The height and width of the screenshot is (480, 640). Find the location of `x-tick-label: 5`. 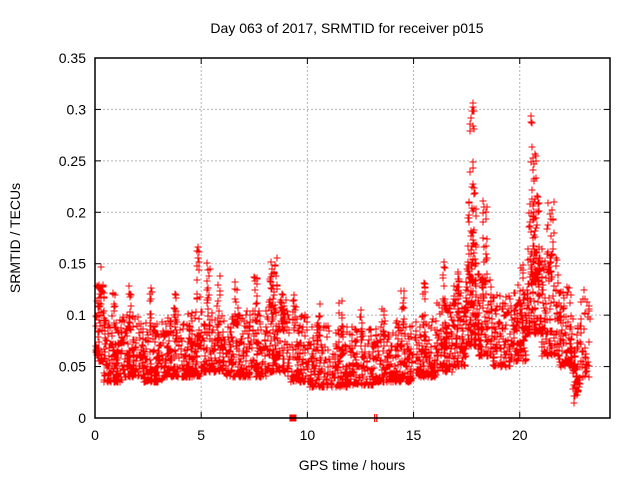

x-tick-label: 5 is located at coordinates (201, 435).